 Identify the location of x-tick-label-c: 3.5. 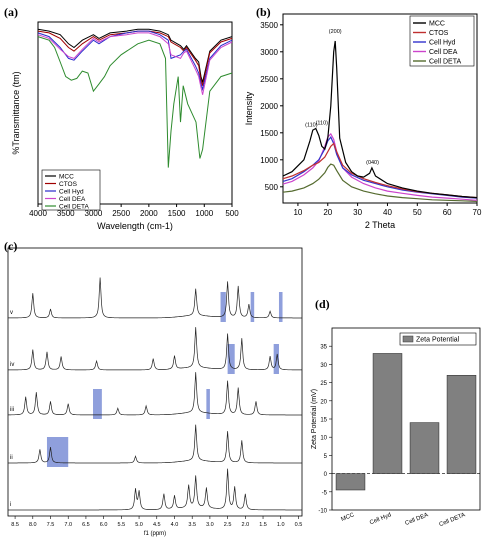
(192, 525).